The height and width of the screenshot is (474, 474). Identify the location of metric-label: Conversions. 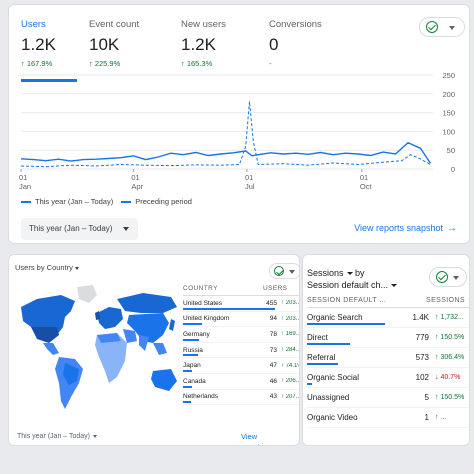
(295, 24).